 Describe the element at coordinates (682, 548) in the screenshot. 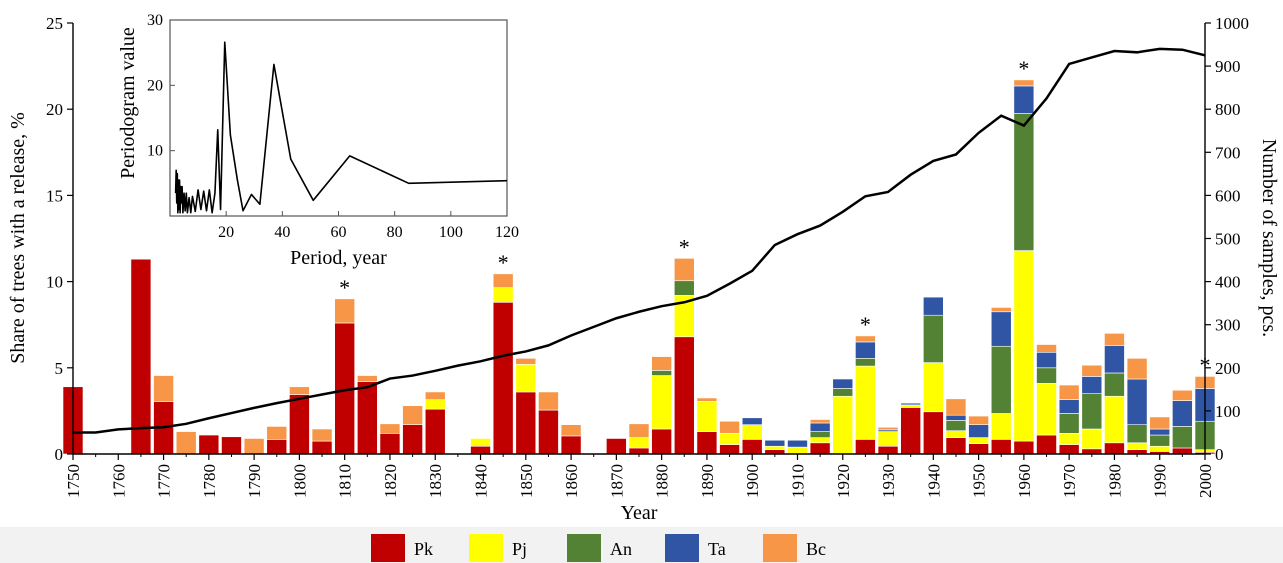

I see `legend-swatch-ta` at that location.